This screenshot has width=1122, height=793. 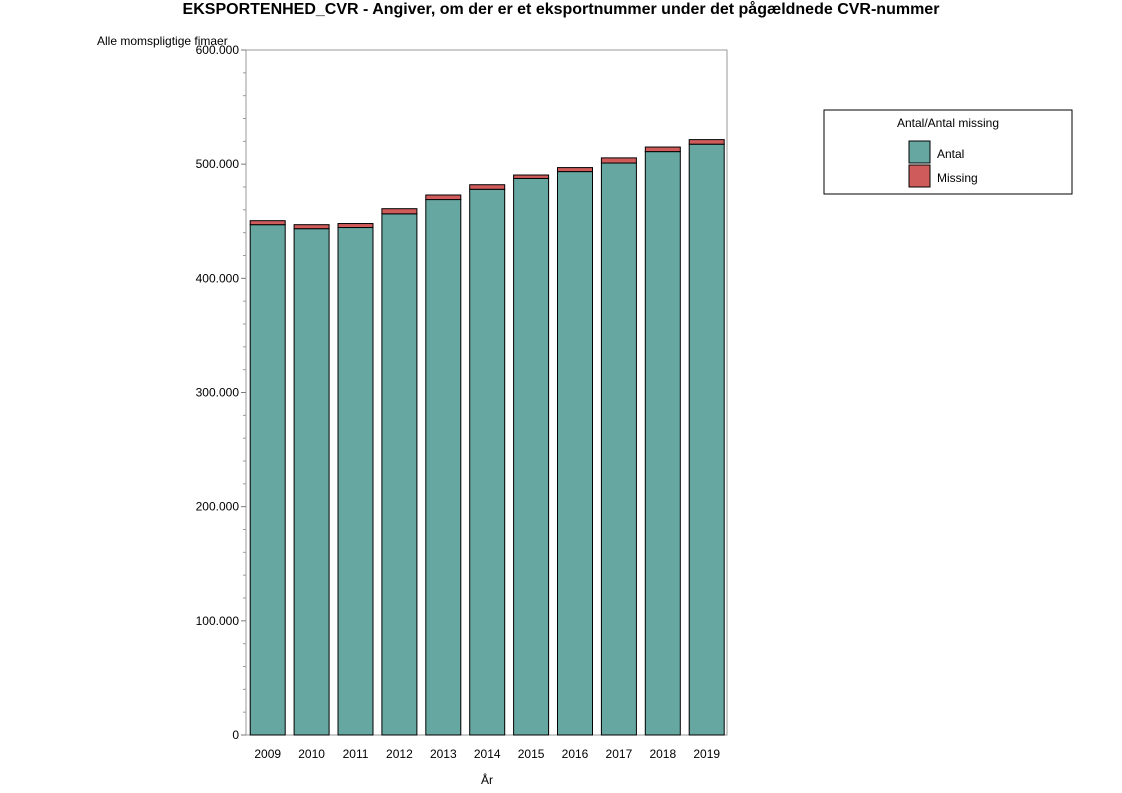 I want to click on y-tick-label: 0, so click(x=235, y=735).